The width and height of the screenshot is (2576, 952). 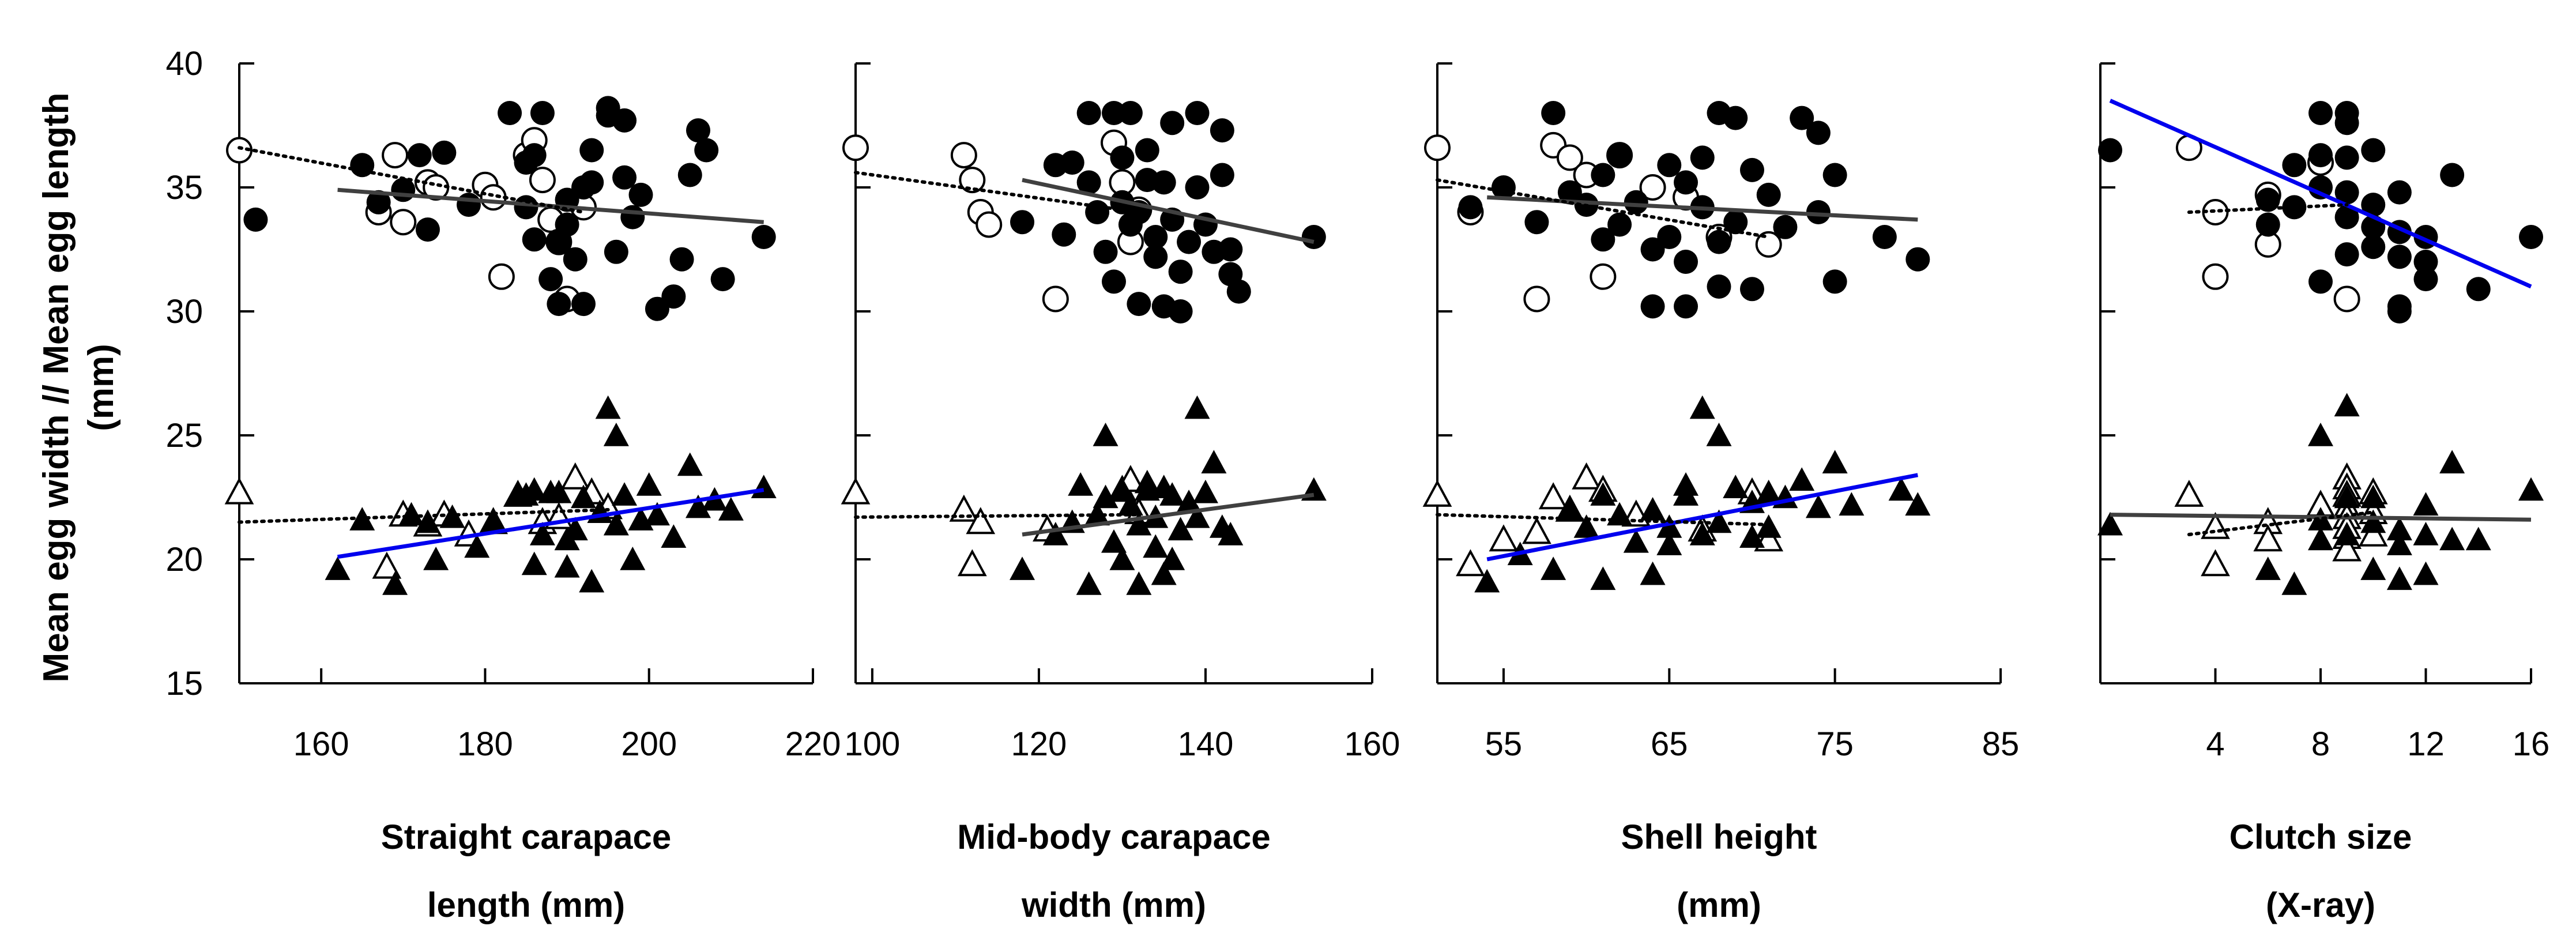 What do you see at coordinates (184, 187) in the screenshot?
I see `y-tick-label: 35` at bounding box center [184, 187].